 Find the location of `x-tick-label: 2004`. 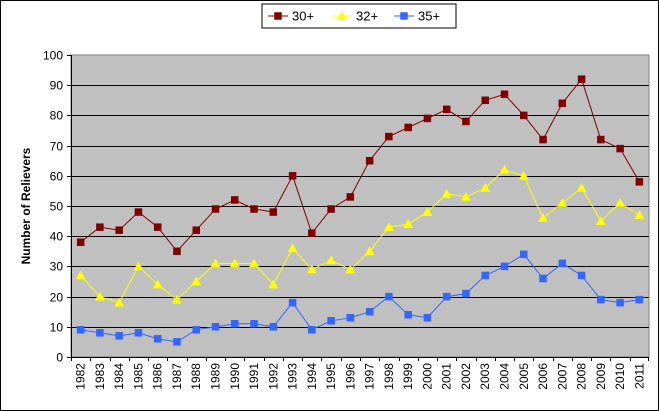

x-tick-label: 2004 is located at coordinates (505, 376).